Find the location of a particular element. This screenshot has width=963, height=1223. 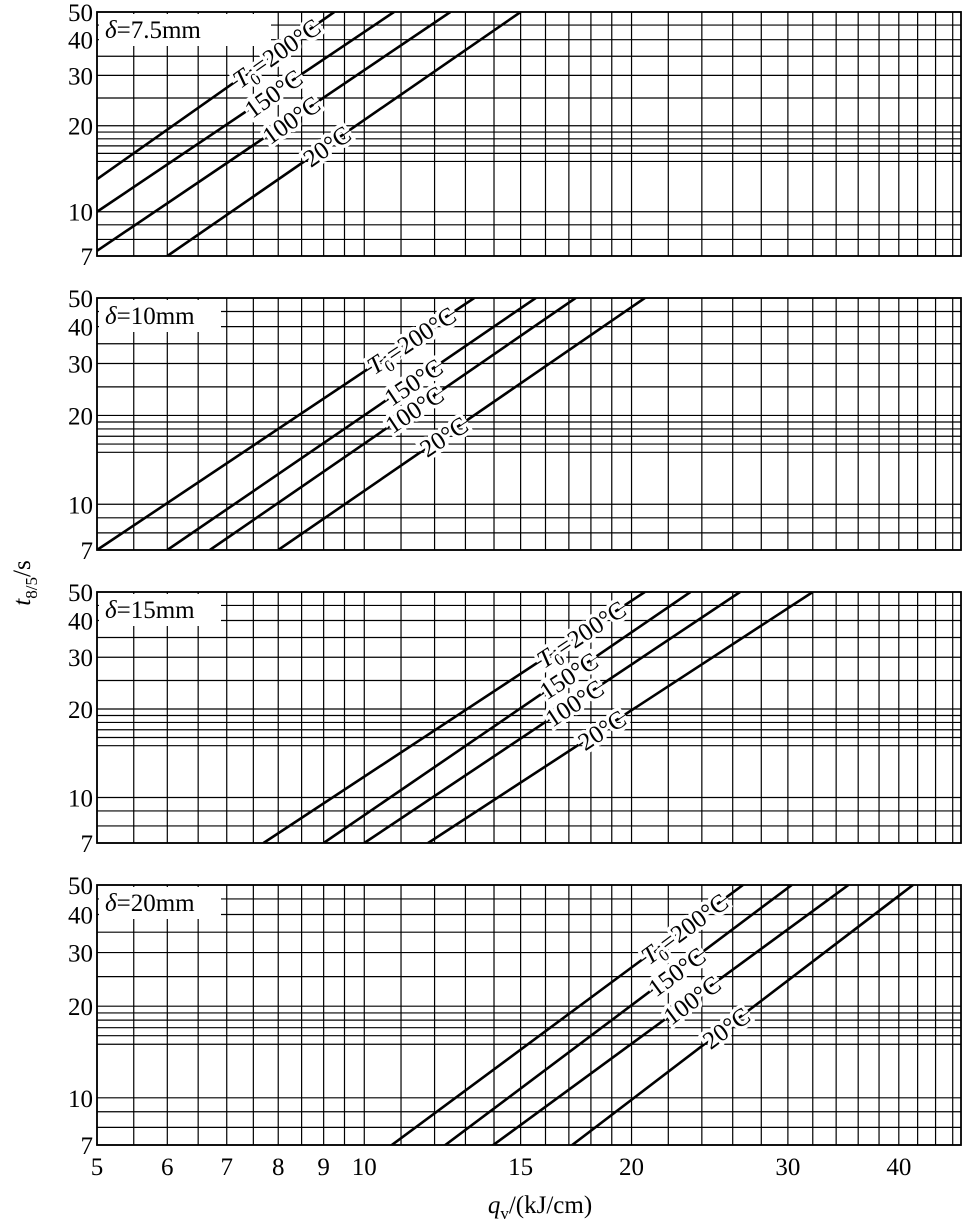

x-tick-label: 20 is located at coordinates (631, 1167).